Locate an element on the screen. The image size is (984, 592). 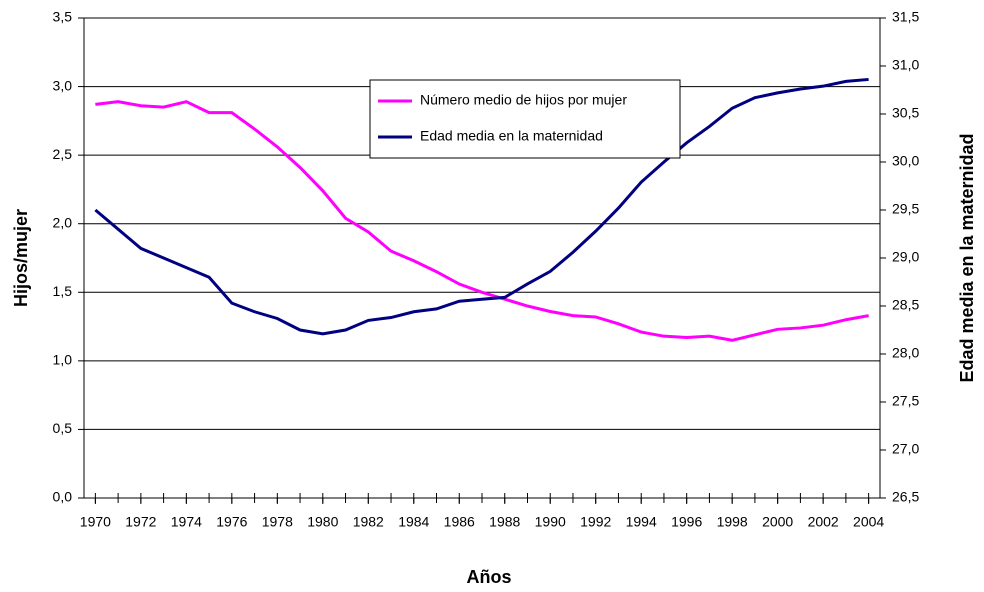
y-tick-label: 3,5 is located at coordinates (63, 17).